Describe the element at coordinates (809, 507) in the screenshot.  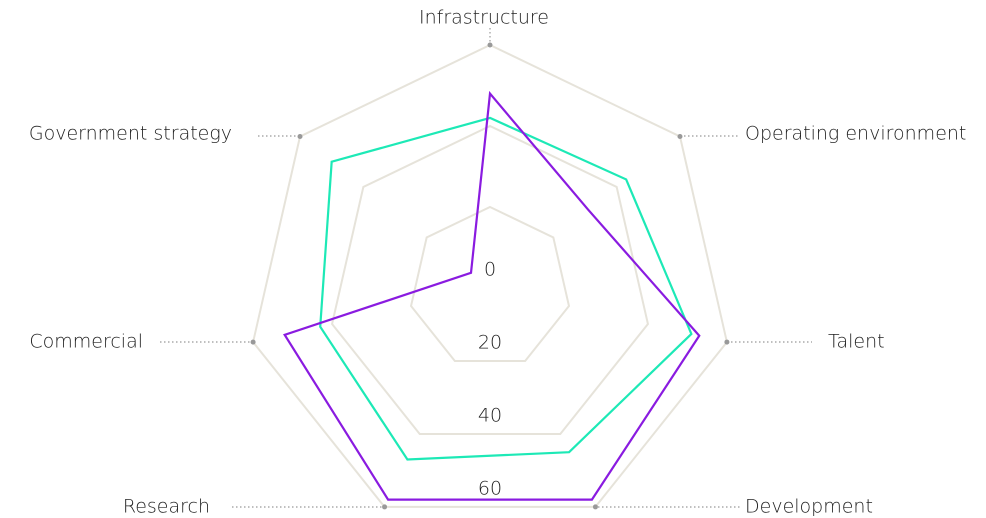
I see `category-label: Development` at that location.